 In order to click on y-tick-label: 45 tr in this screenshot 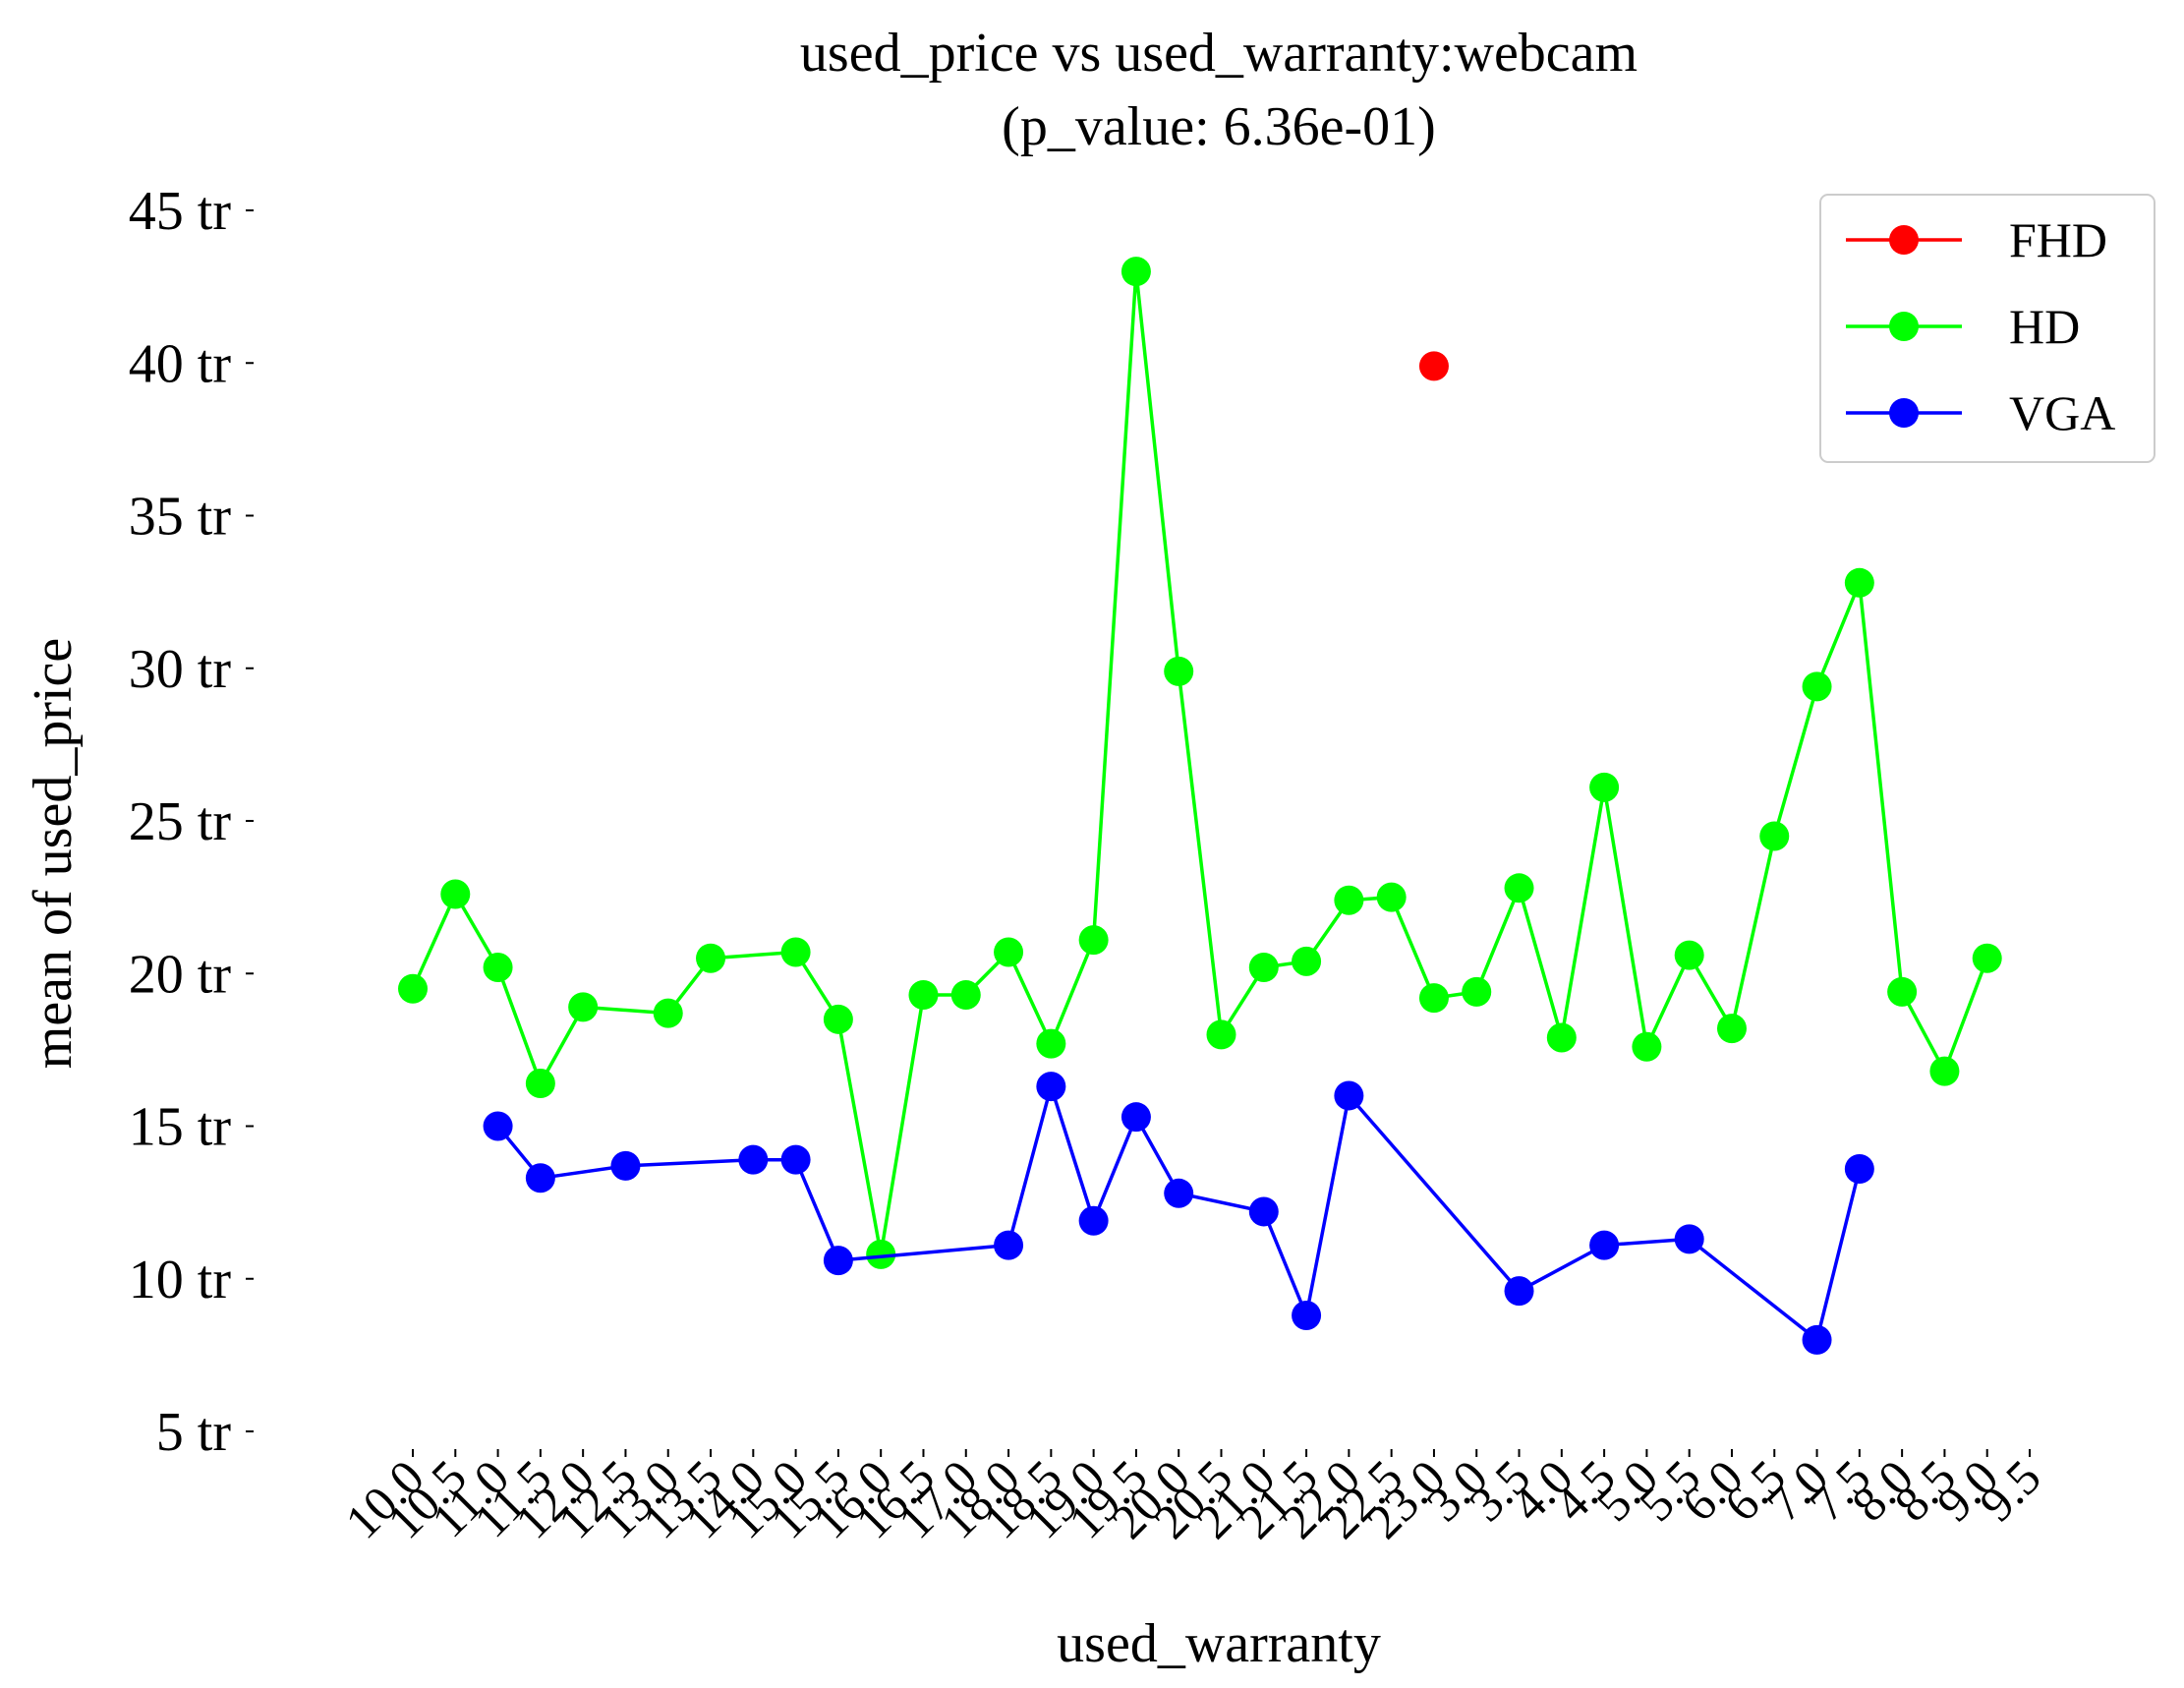, I will do `click(180, 211)`.